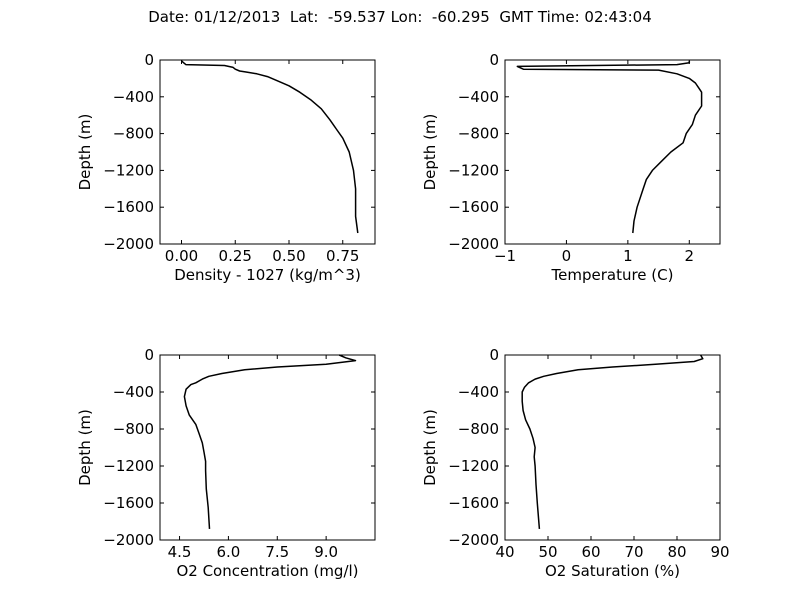  Describe the element at coordinates (504, 552) in the screenshot. I see `x-tick-label: 40` at that location.